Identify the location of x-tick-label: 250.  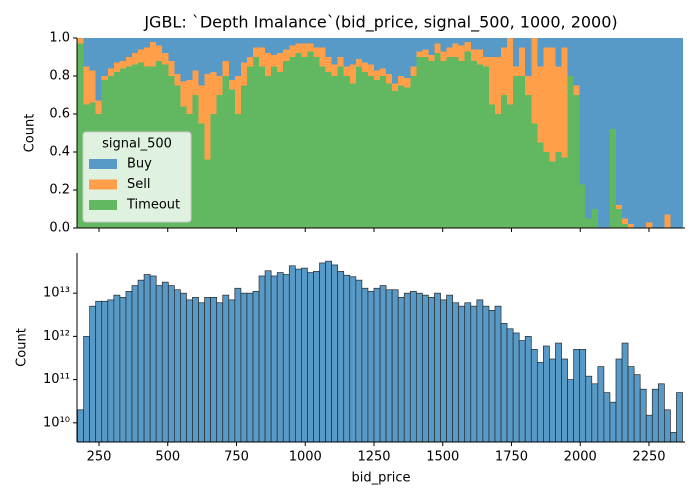
(99, 457).